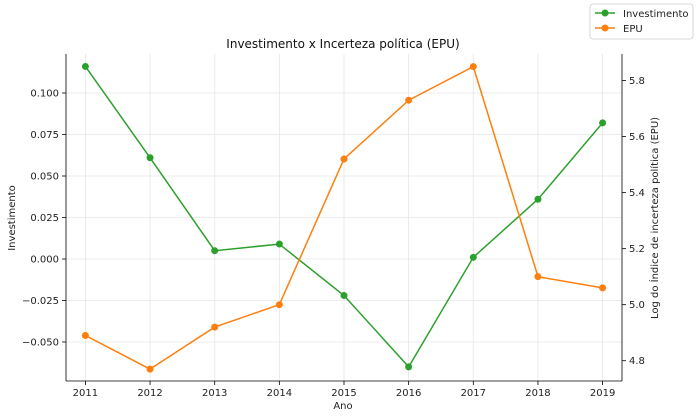  I want to click on legend-marker-epu, so click(605, 28).